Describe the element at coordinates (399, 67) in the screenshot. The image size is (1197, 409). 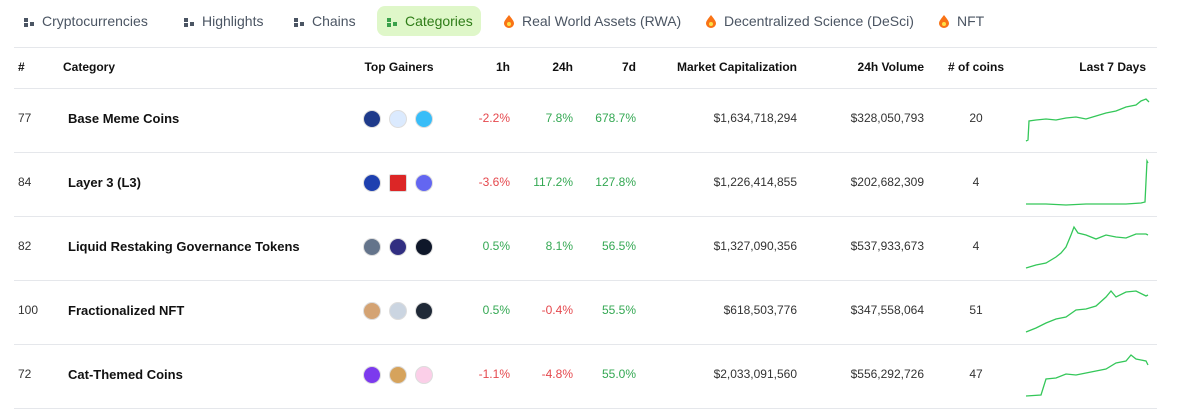
I see `column-header: Top Gainers` at that location.